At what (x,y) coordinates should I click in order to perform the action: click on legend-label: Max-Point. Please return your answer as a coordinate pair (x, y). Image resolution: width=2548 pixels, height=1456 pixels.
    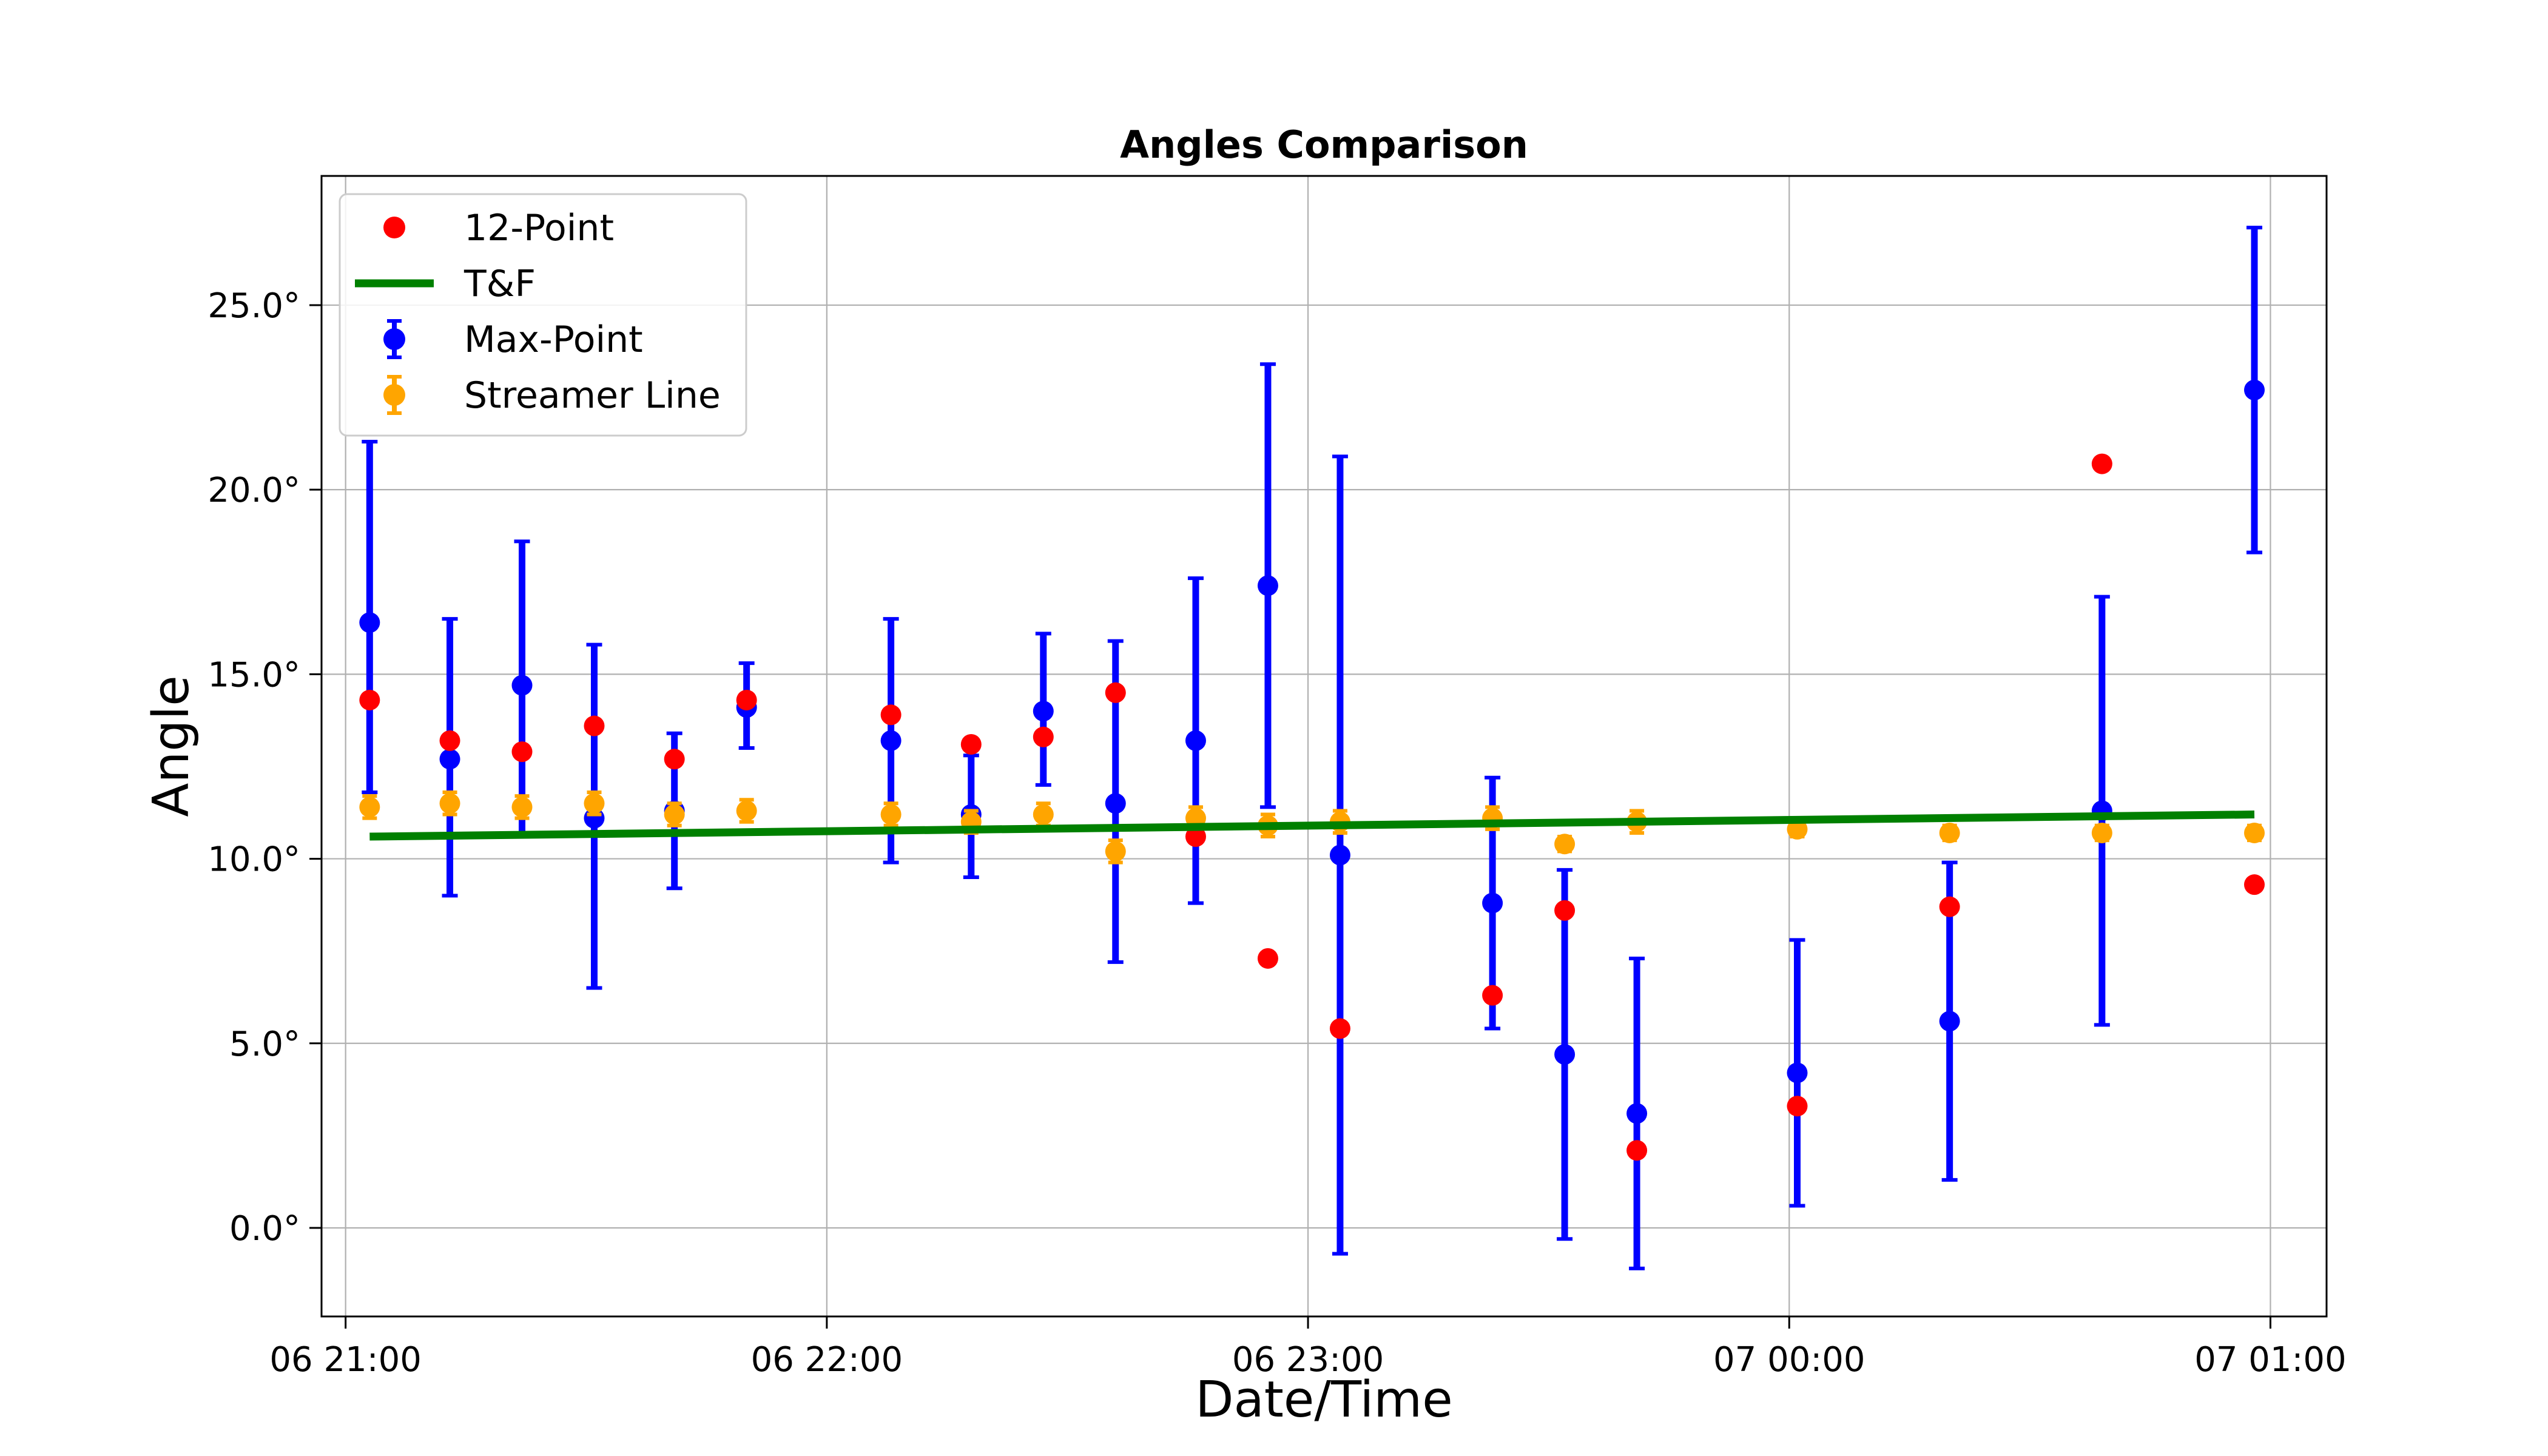
    Looking at the image, I should click on (553, 339).